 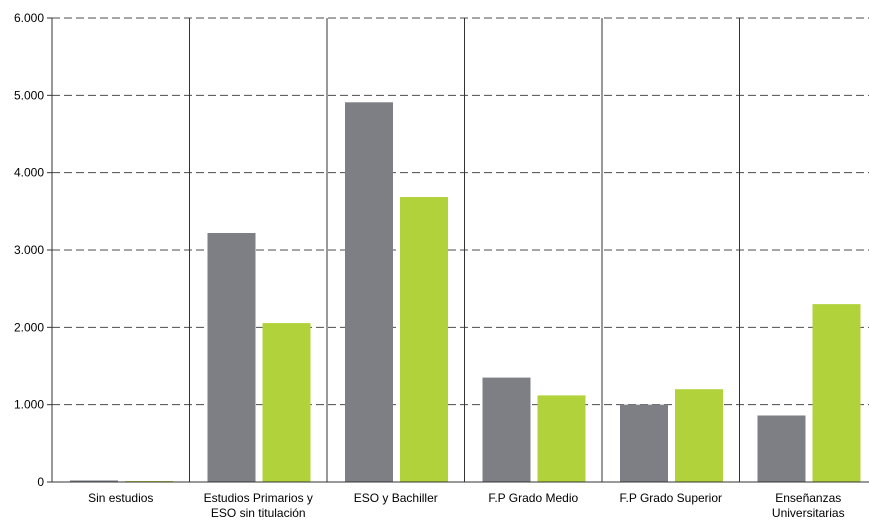 What do you see at coordinates (808, 513) in the screenshot?
I see `x-tick-label: Universitarias` at bounding box center [808, 513].